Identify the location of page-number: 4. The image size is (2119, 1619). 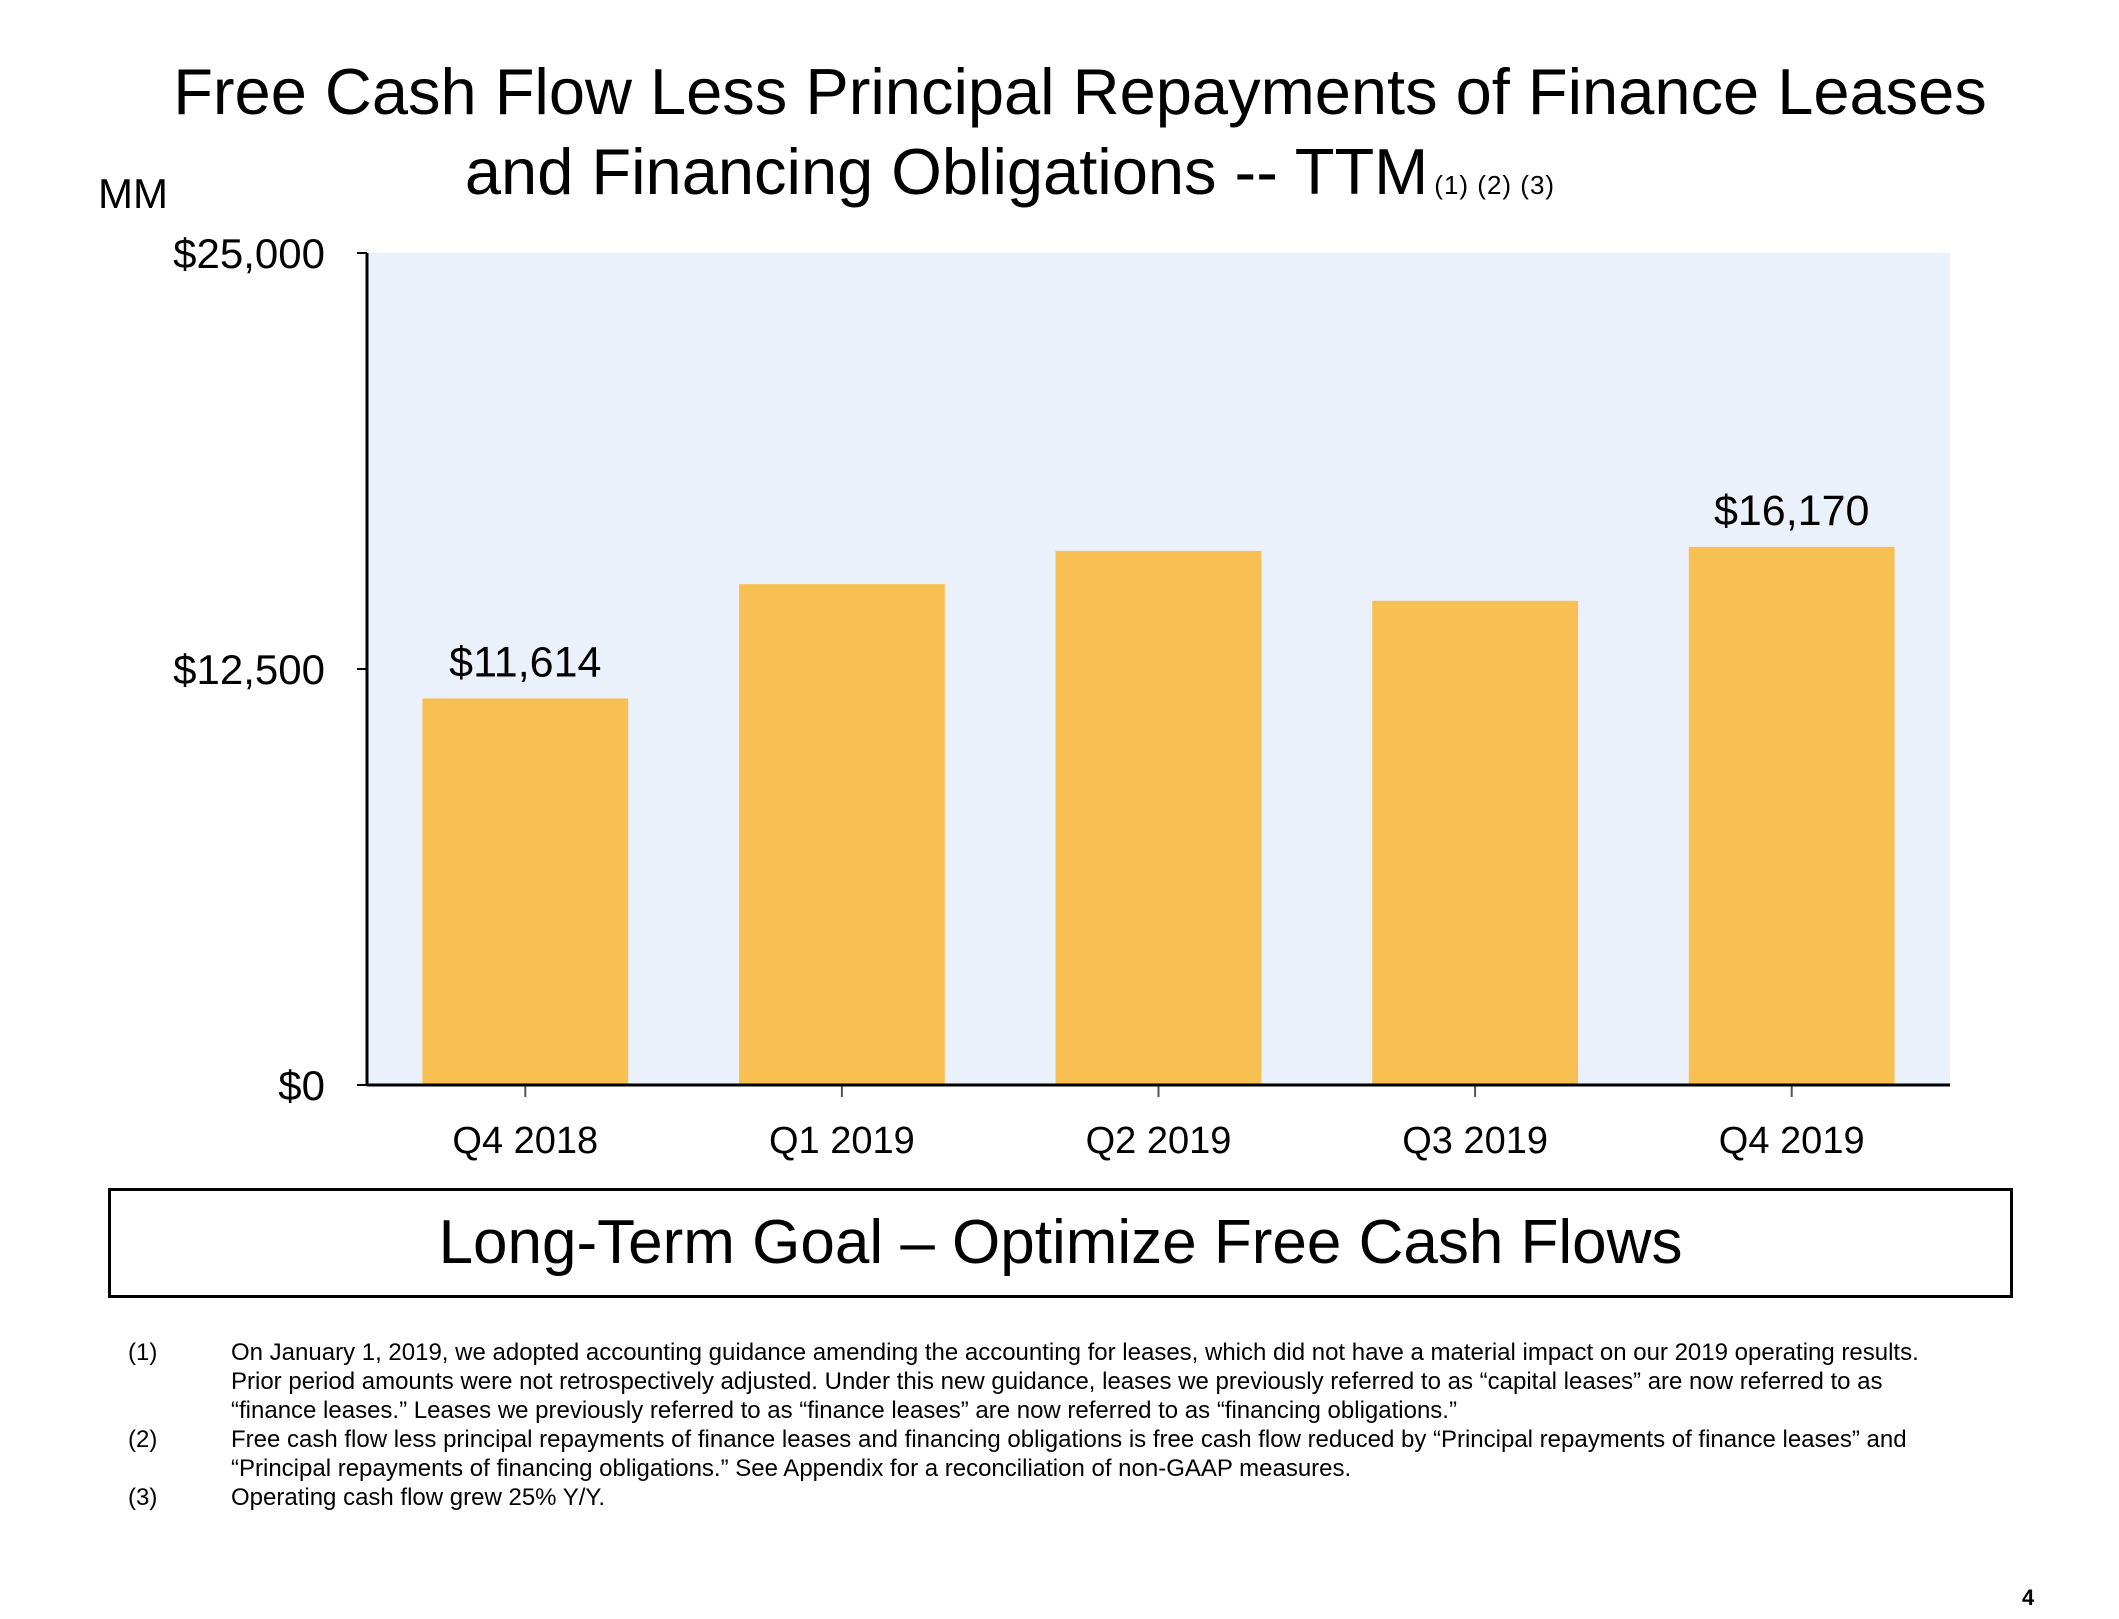
(2028, 1597).